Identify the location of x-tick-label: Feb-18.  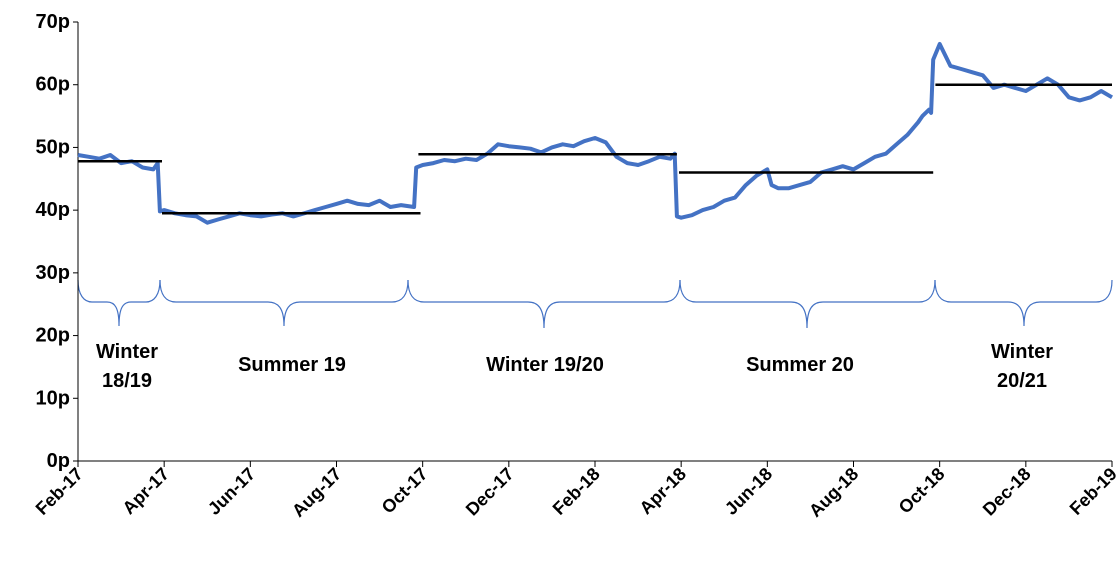
(576, 491).